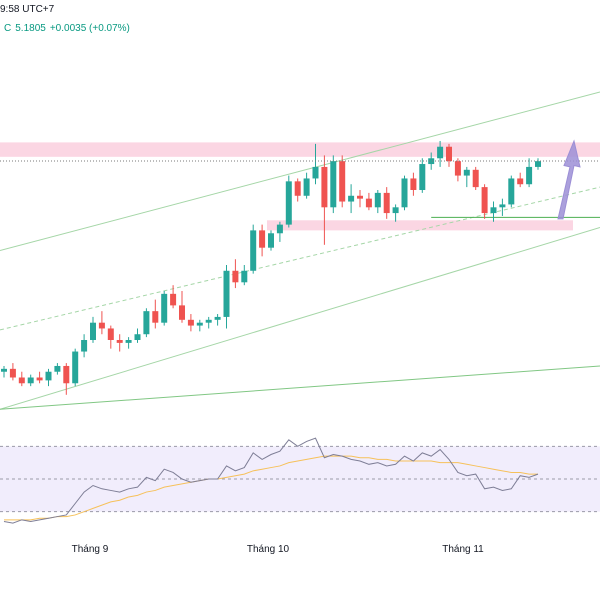  What do you see at coordinates (27, 9) in the screenshot?
I see `chart-time-label: 9:58 UTC+7` at bounding box center [27, 9].